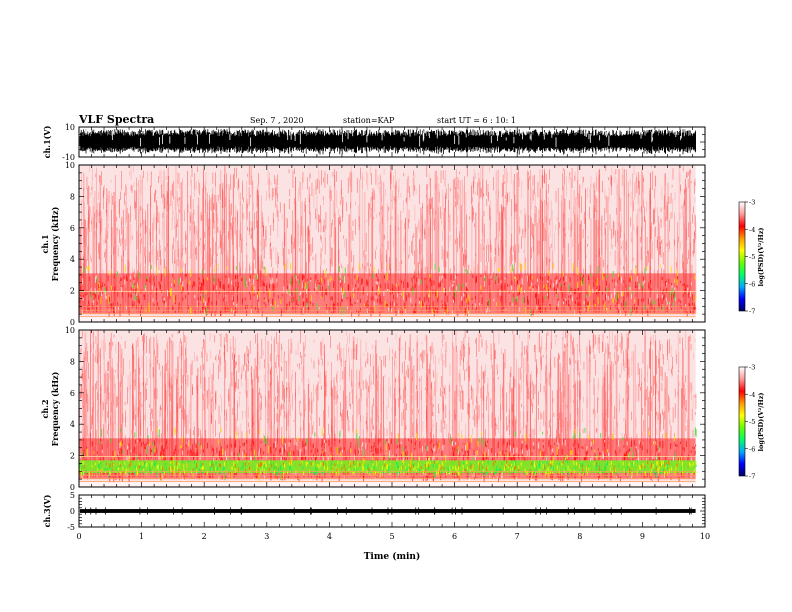 This screenshot has height=612, width=792. I want to click on x-tick-label: 0, so click(78, 536).